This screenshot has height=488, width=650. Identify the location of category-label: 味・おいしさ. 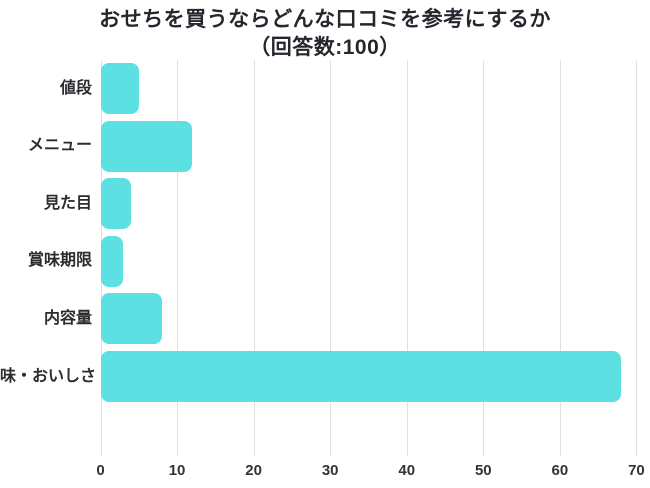
(48, 376).